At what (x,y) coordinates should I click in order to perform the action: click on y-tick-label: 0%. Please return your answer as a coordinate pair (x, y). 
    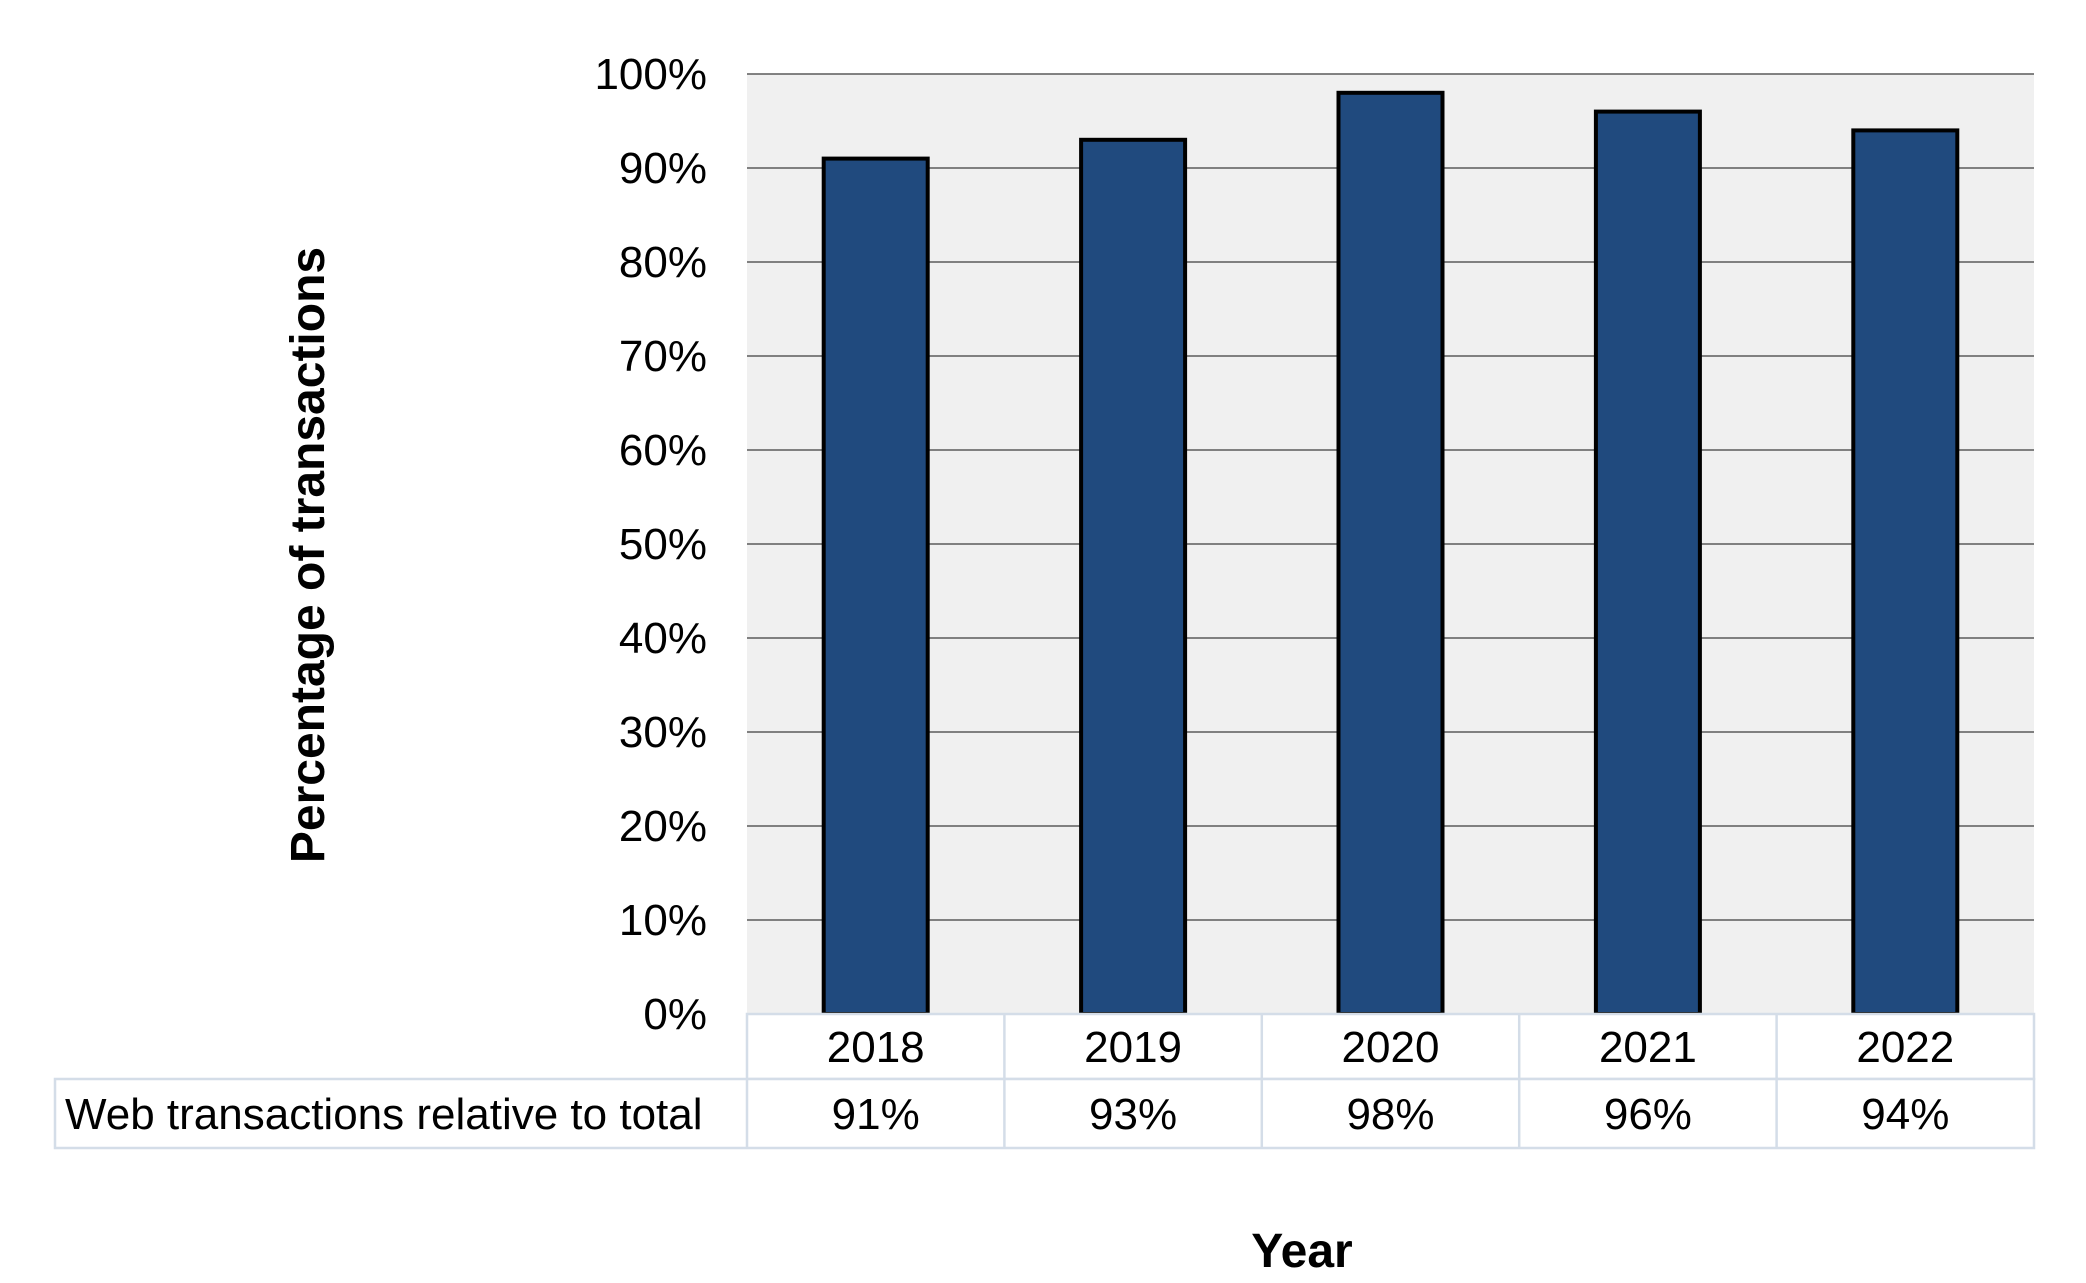
    Looking at the image, I should click on (675, 1014).